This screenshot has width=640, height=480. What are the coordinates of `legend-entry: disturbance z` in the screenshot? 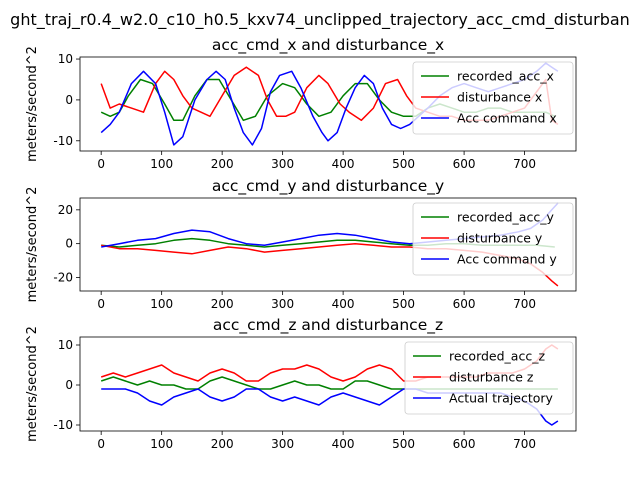 It's located at (491, 377).